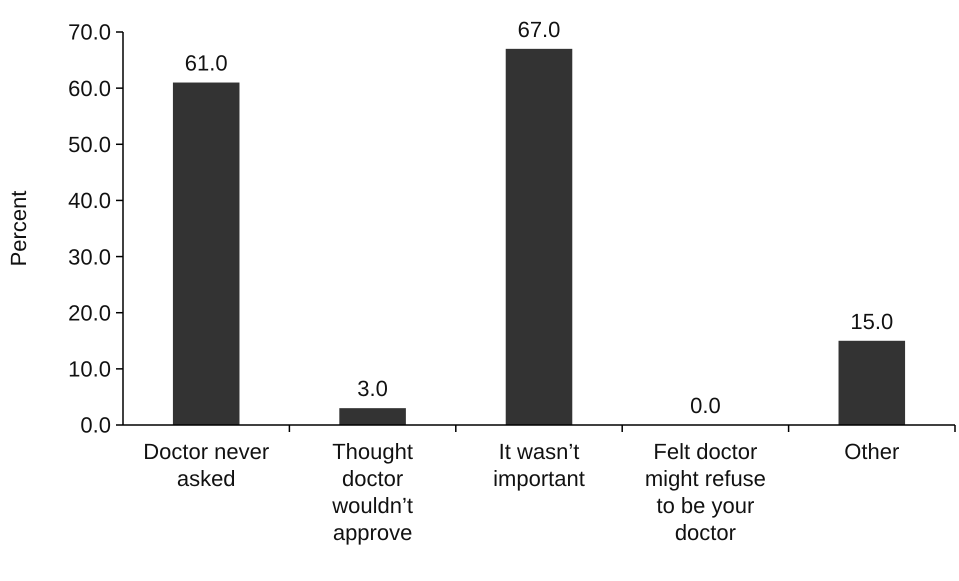 This screenshot has height=581, width=959. I want to click on x-tick-label: It wasn’t important, so click(539, 465).